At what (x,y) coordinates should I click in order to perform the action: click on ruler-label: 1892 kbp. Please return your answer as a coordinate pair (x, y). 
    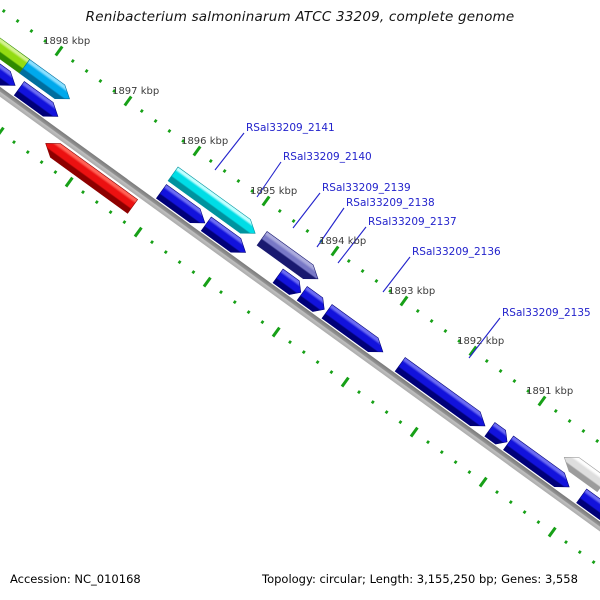
    Looking at the image, I should click on (480, 341).